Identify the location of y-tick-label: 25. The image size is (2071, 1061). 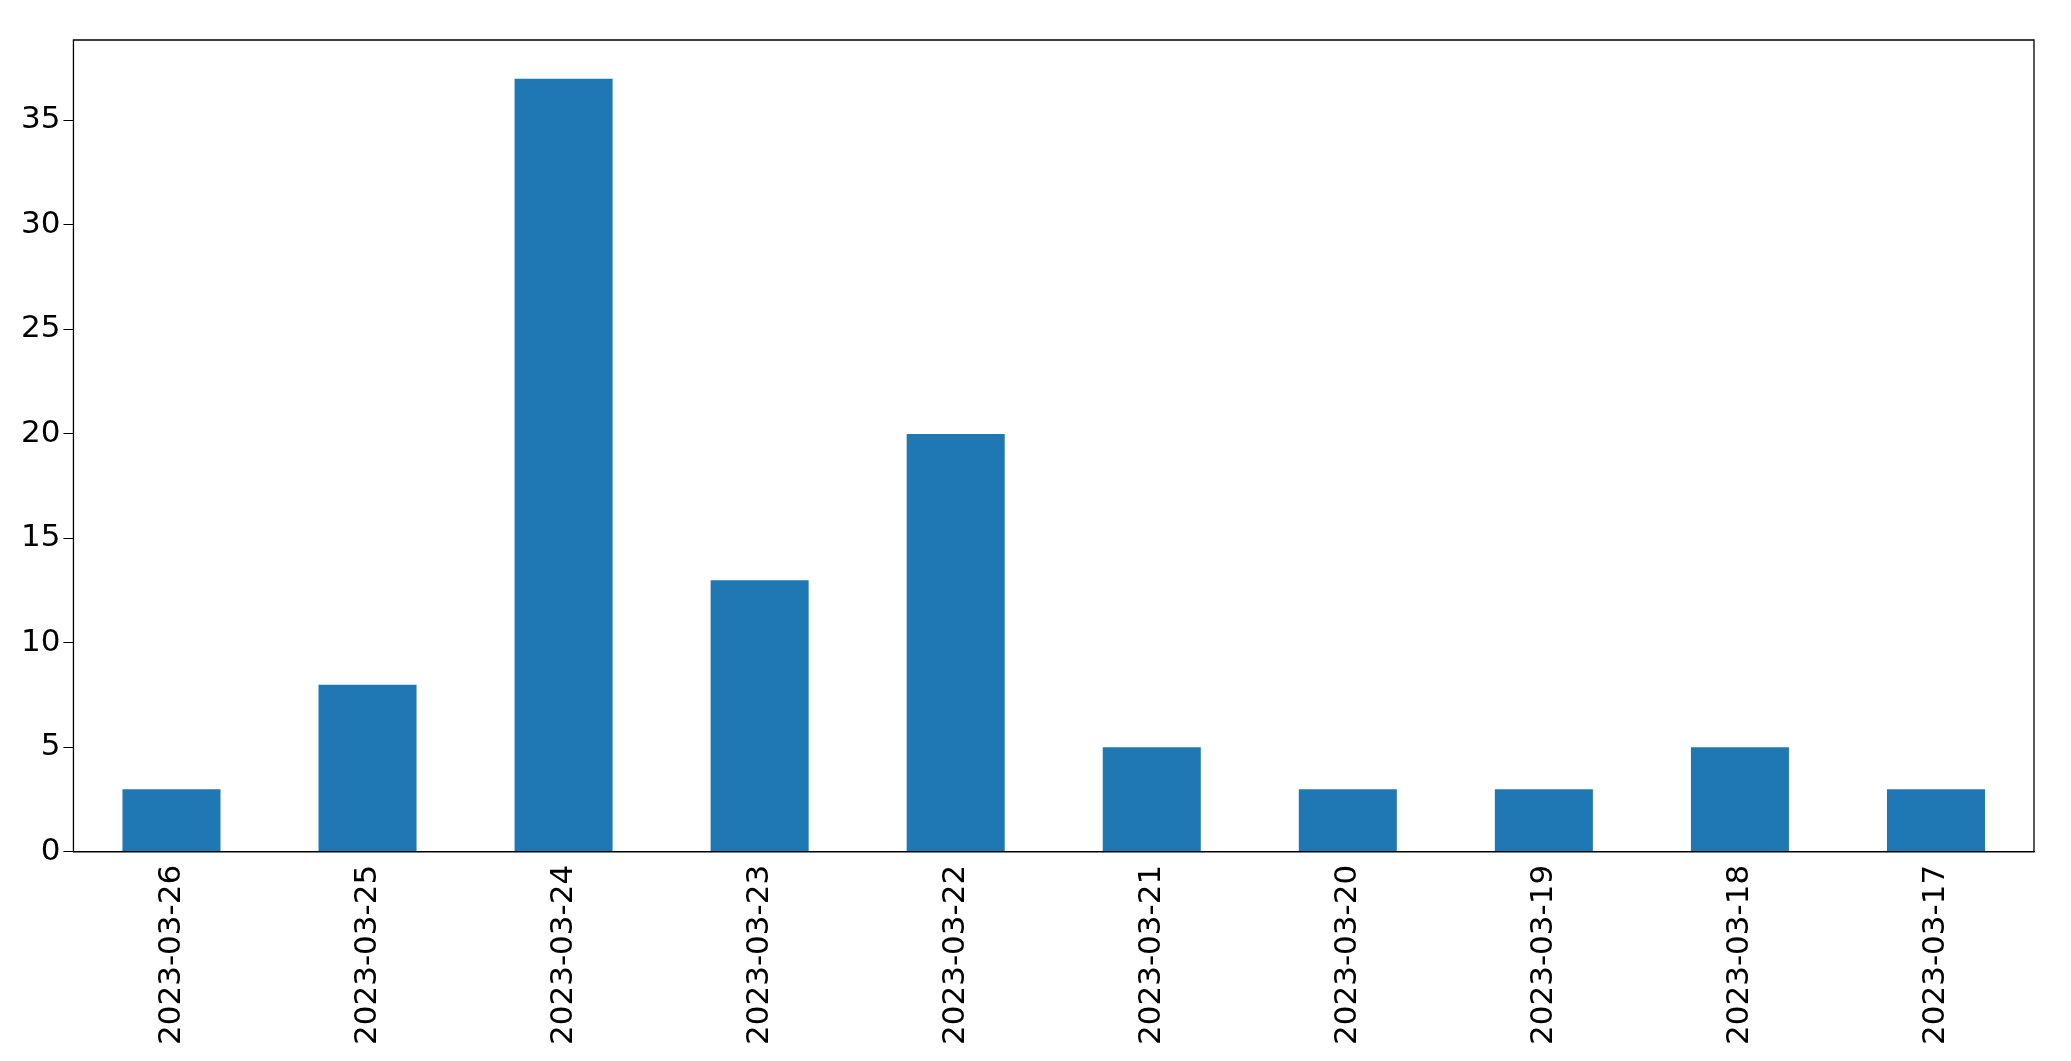
(40, 326).